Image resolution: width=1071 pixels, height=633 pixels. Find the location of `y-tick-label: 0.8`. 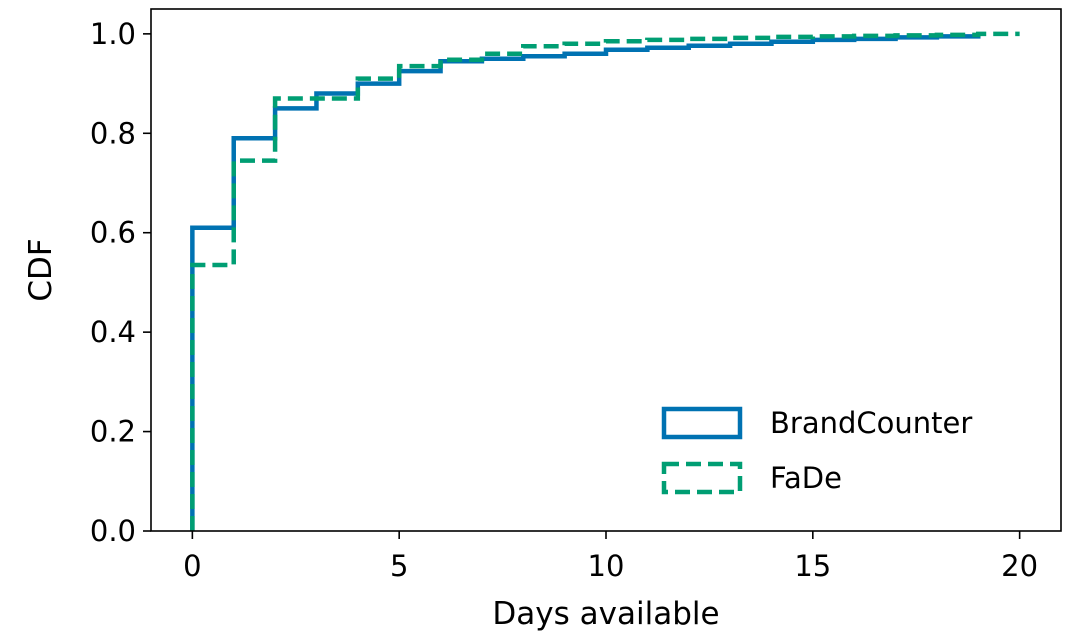

y-tick-label: 0.8 is located at coordinates (113, 133).